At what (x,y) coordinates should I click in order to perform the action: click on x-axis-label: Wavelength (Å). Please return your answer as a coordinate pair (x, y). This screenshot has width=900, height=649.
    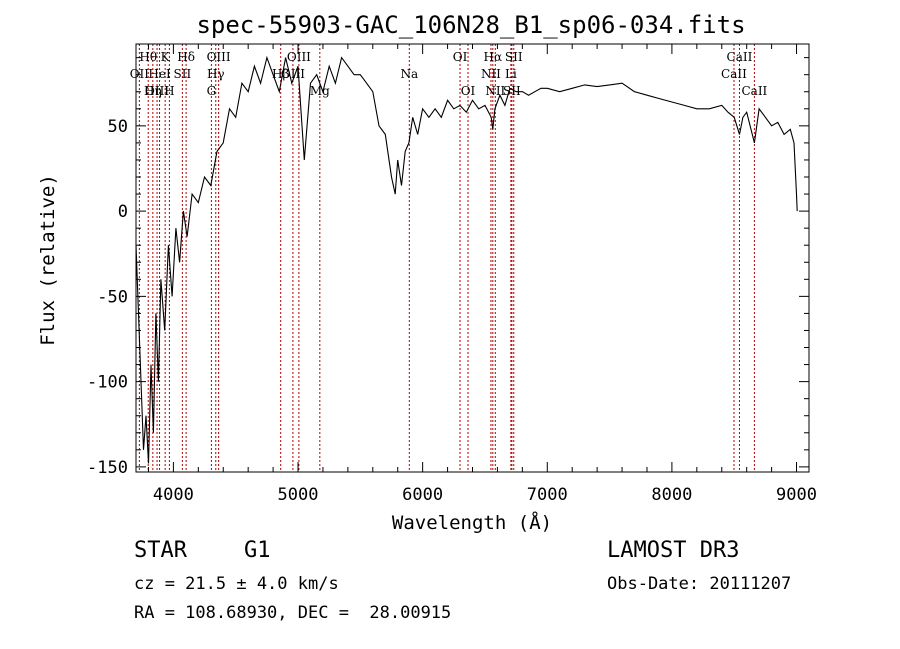
    Looking at the image, I should click on (472, 522).